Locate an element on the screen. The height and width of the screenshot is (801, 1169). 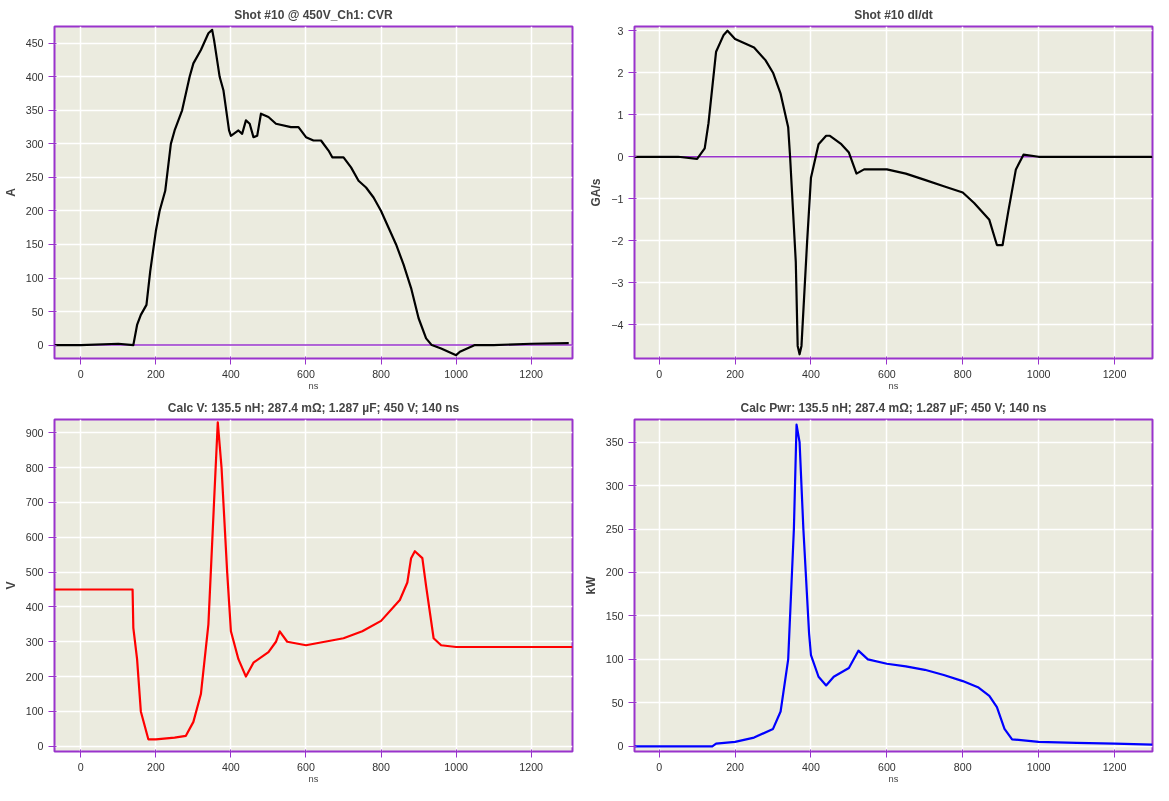
chart-title: Shot #10 dI/dt is located at coordinates (893, 14).